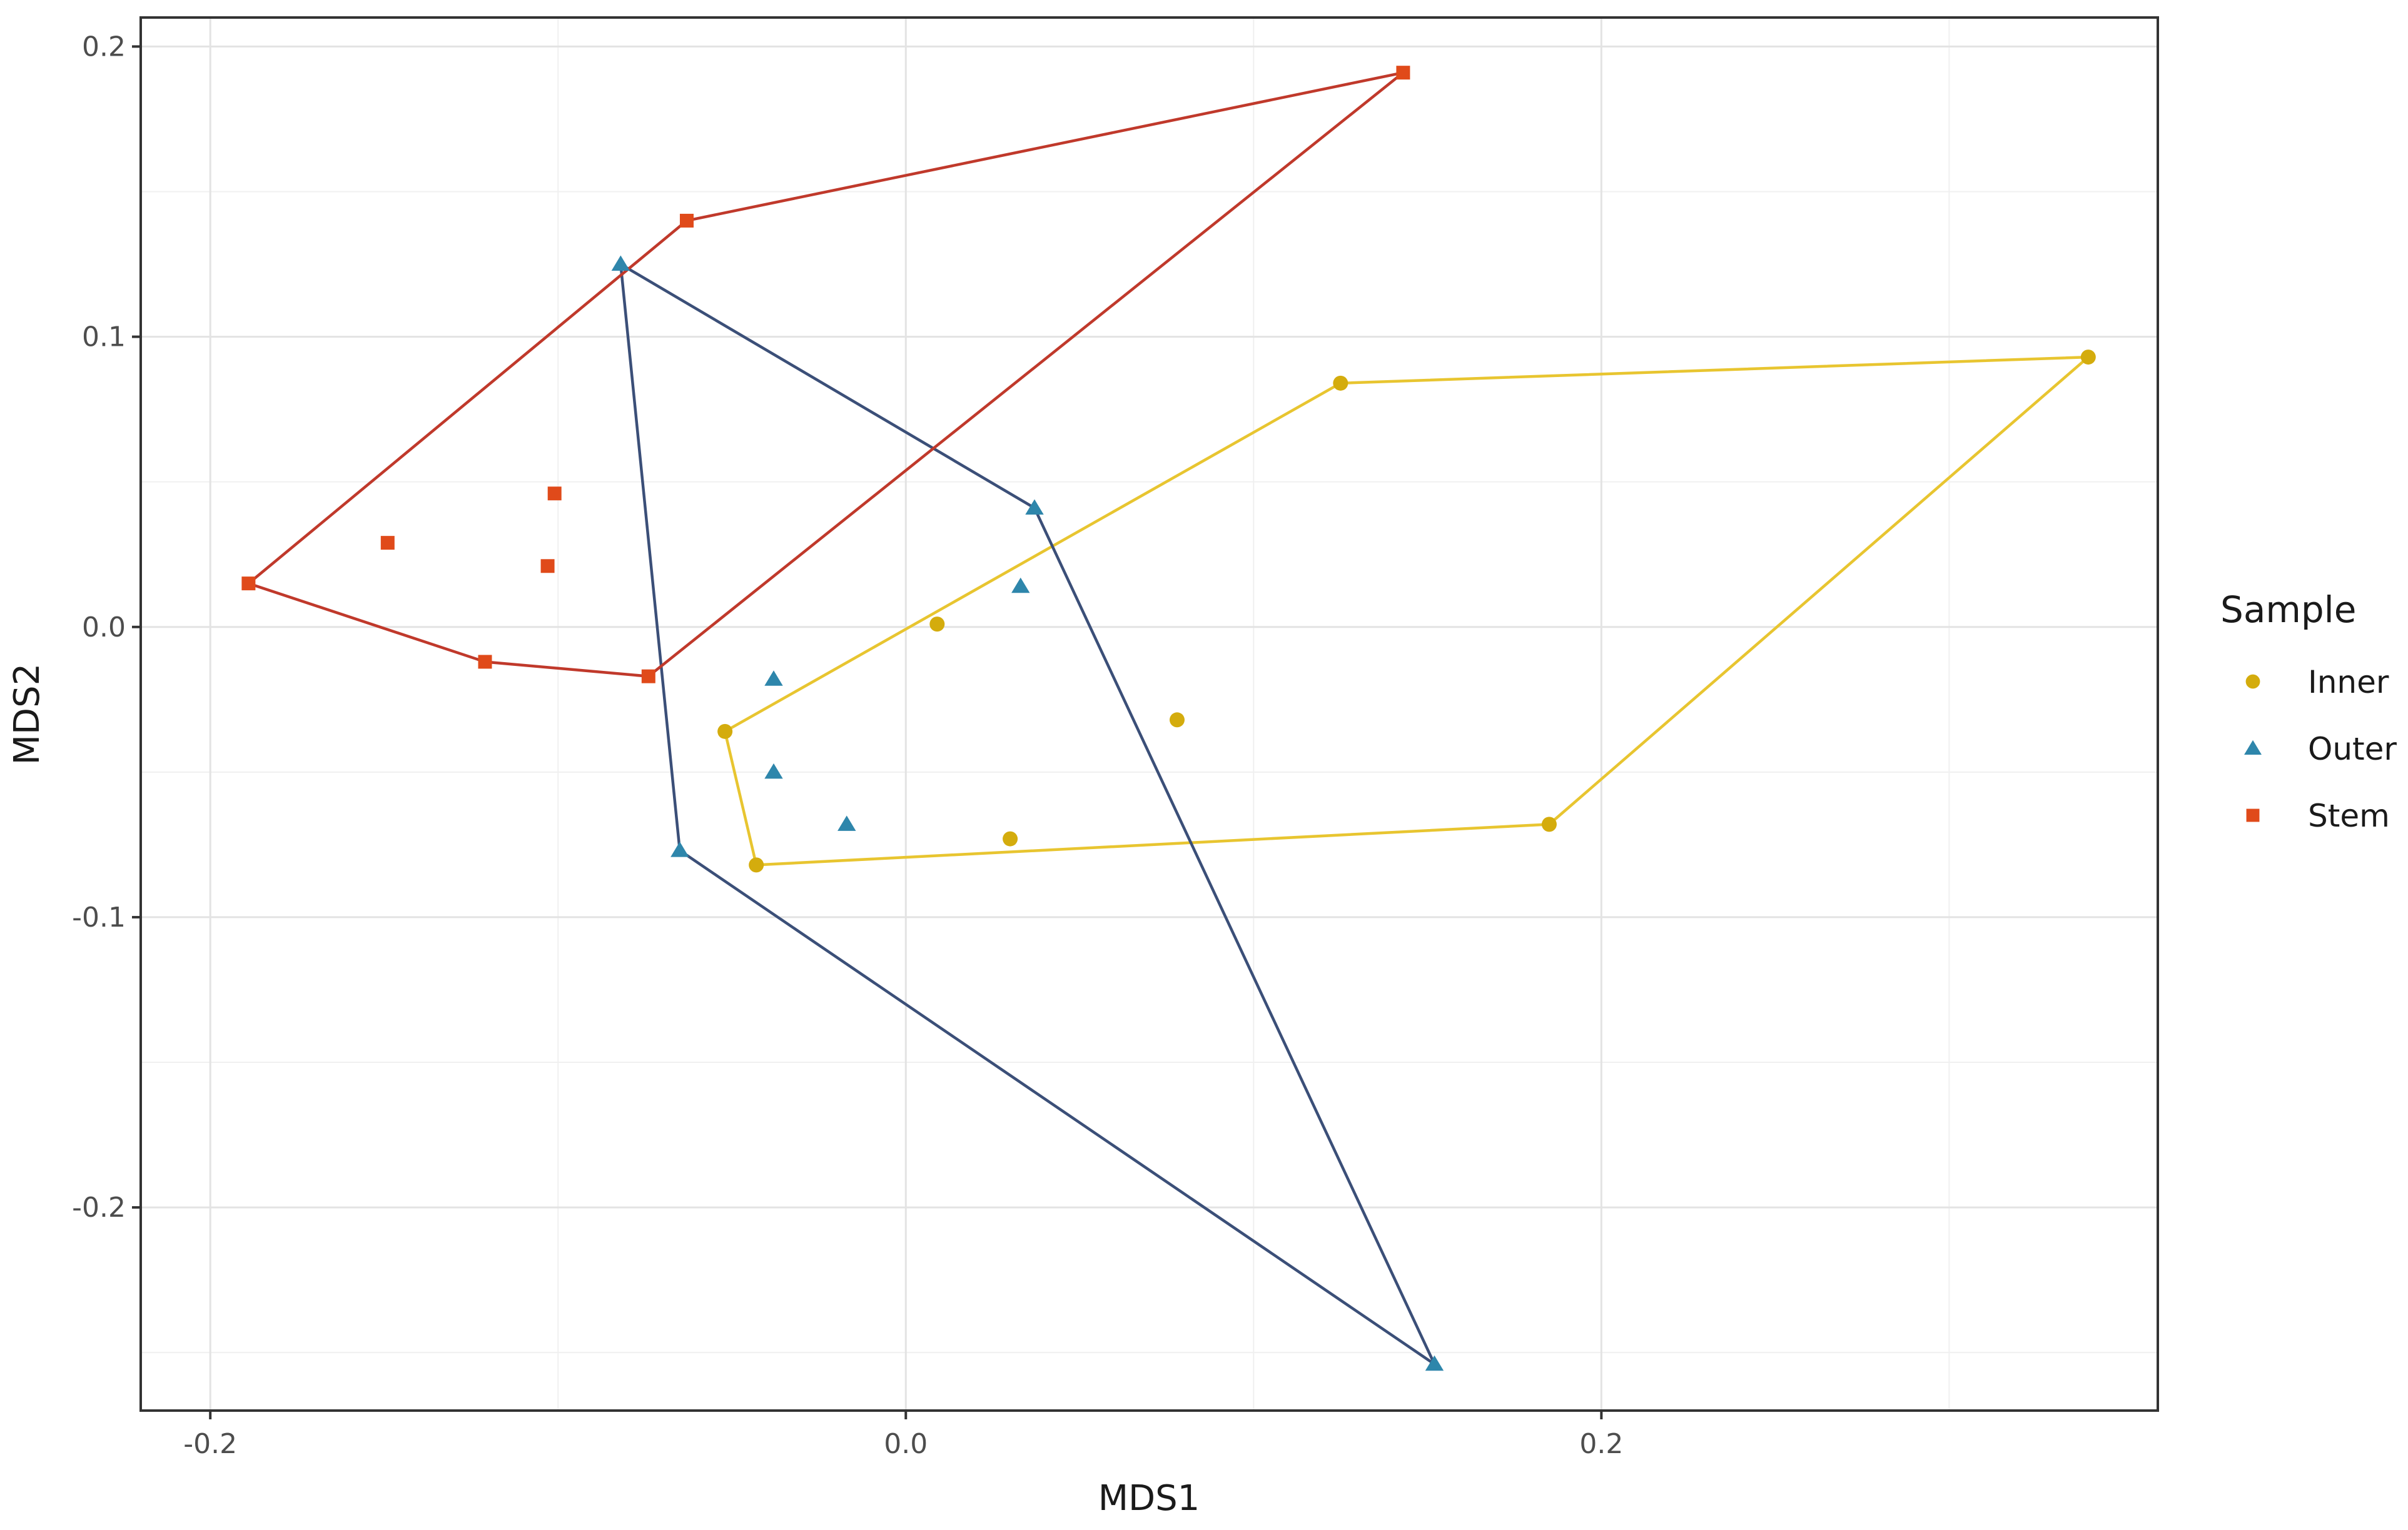 The width and height of the screenshot is (2408, 1530). I want to click on legend-label-inner: Inner, so click(2348, 682).